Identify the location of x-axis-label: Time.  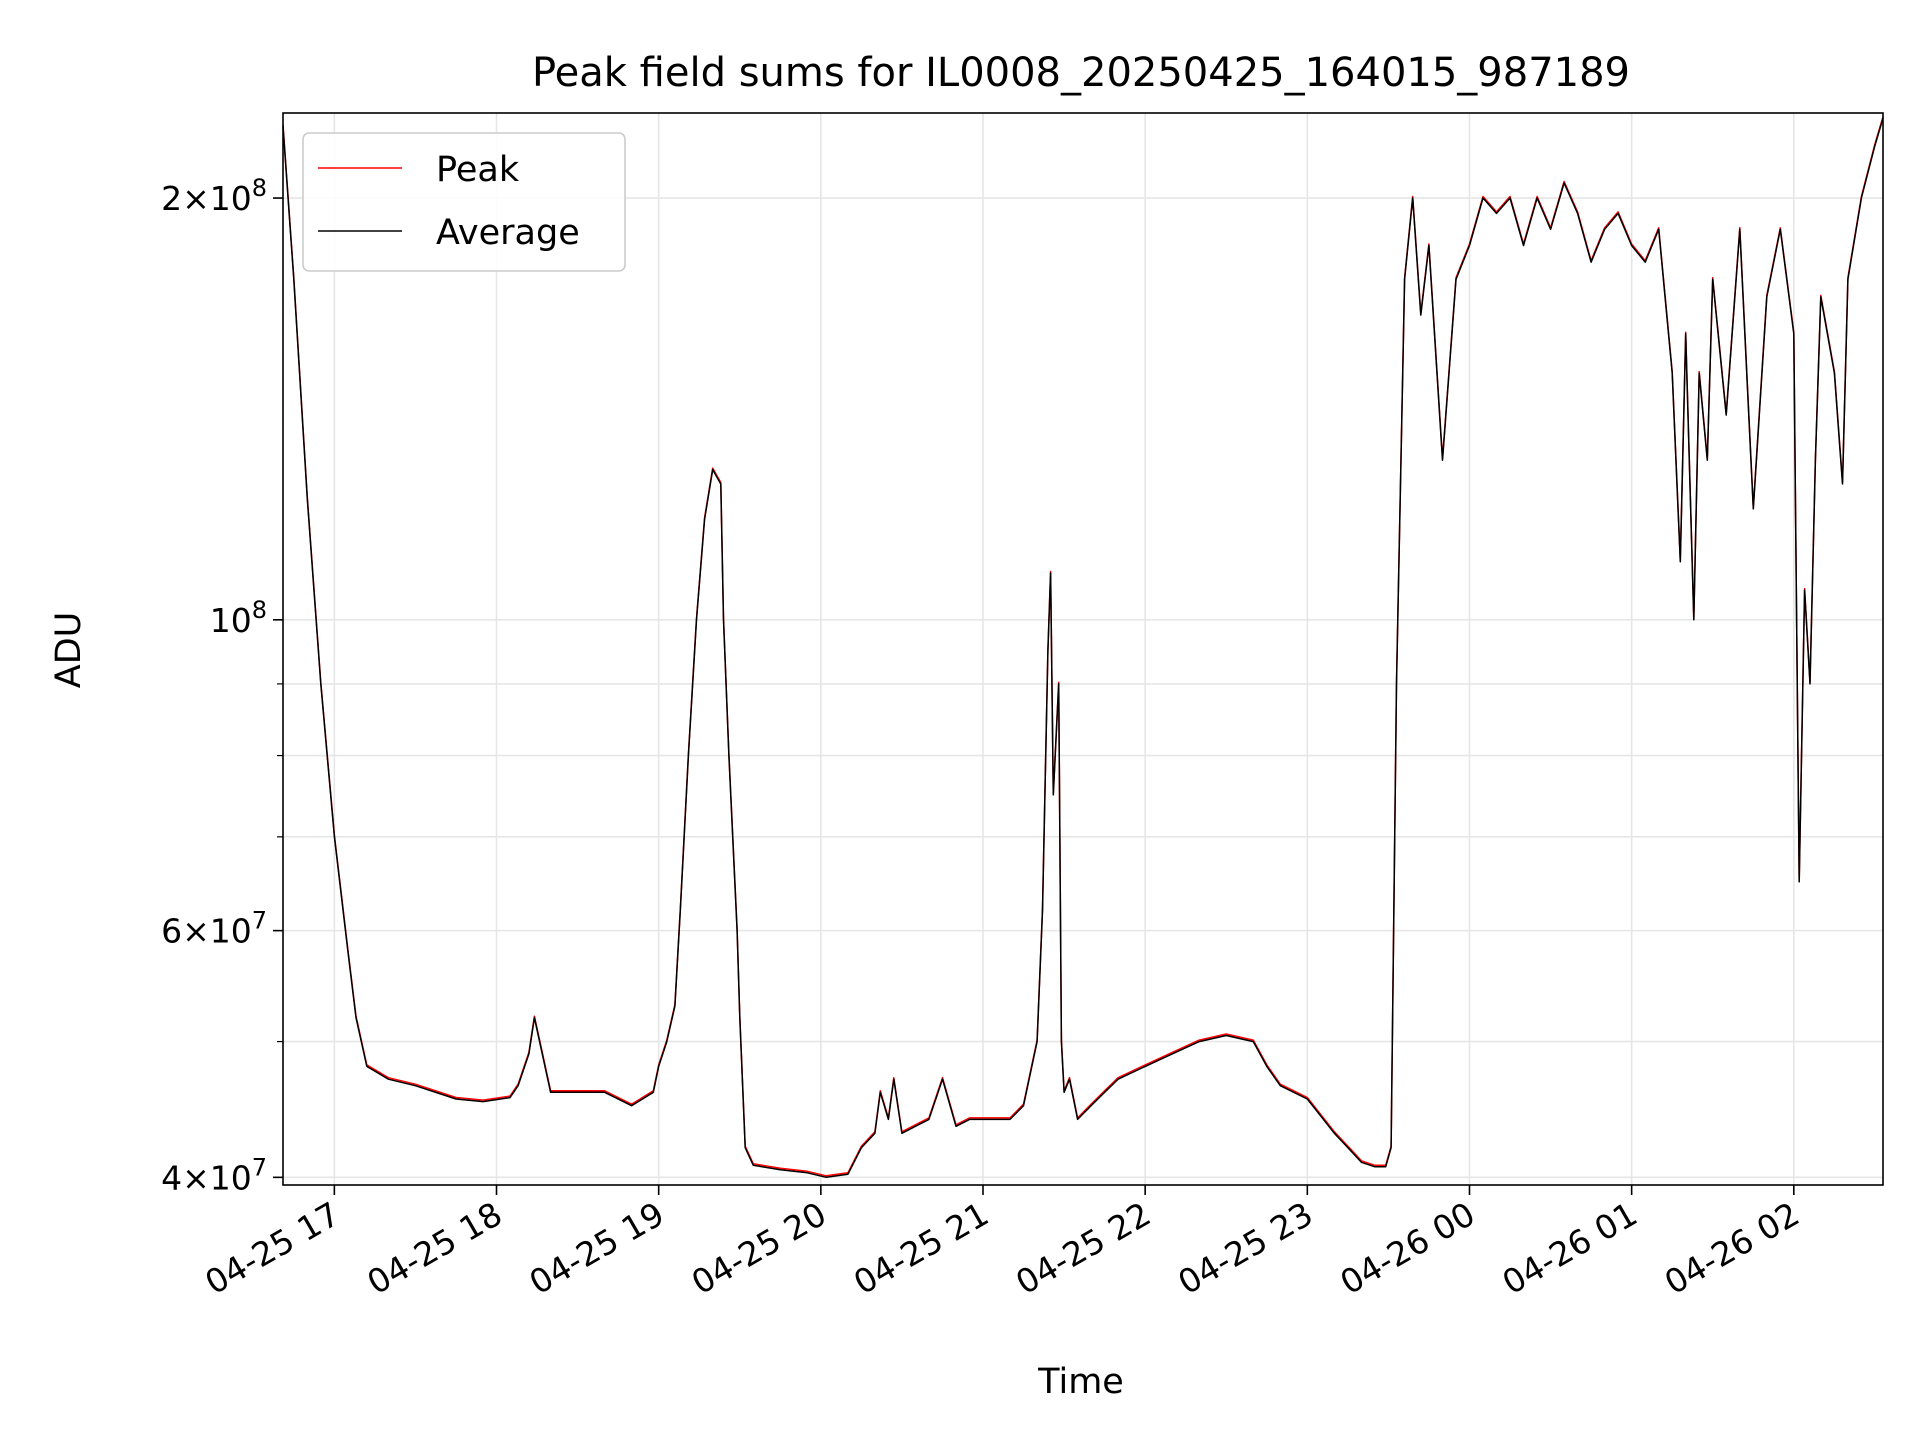
(1080, 1382).